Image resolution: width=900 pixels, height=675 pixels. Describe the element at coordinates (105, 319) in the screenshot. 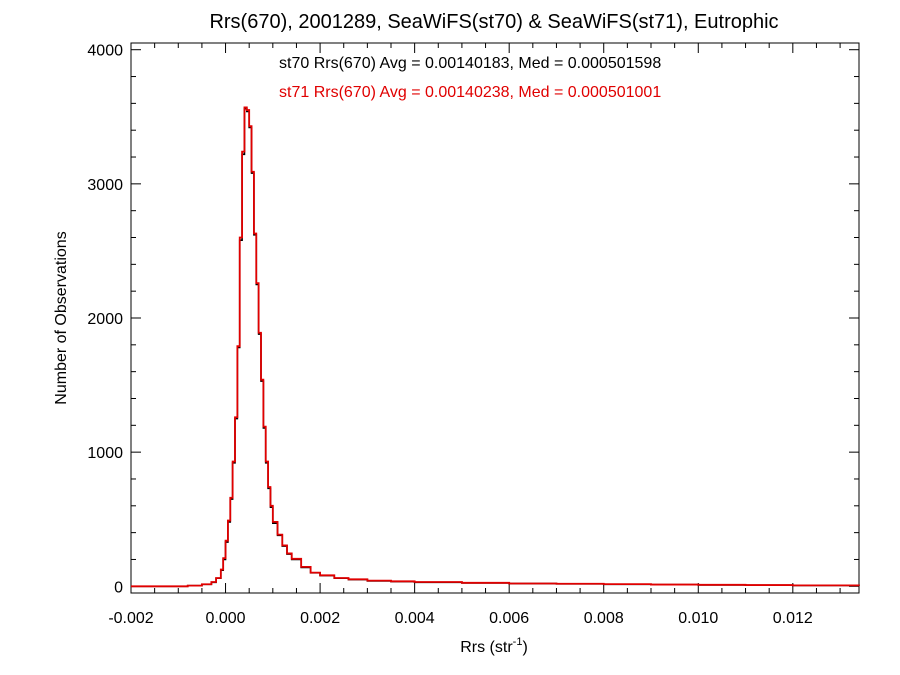

I see `y-tick-label: 2000` at that location.